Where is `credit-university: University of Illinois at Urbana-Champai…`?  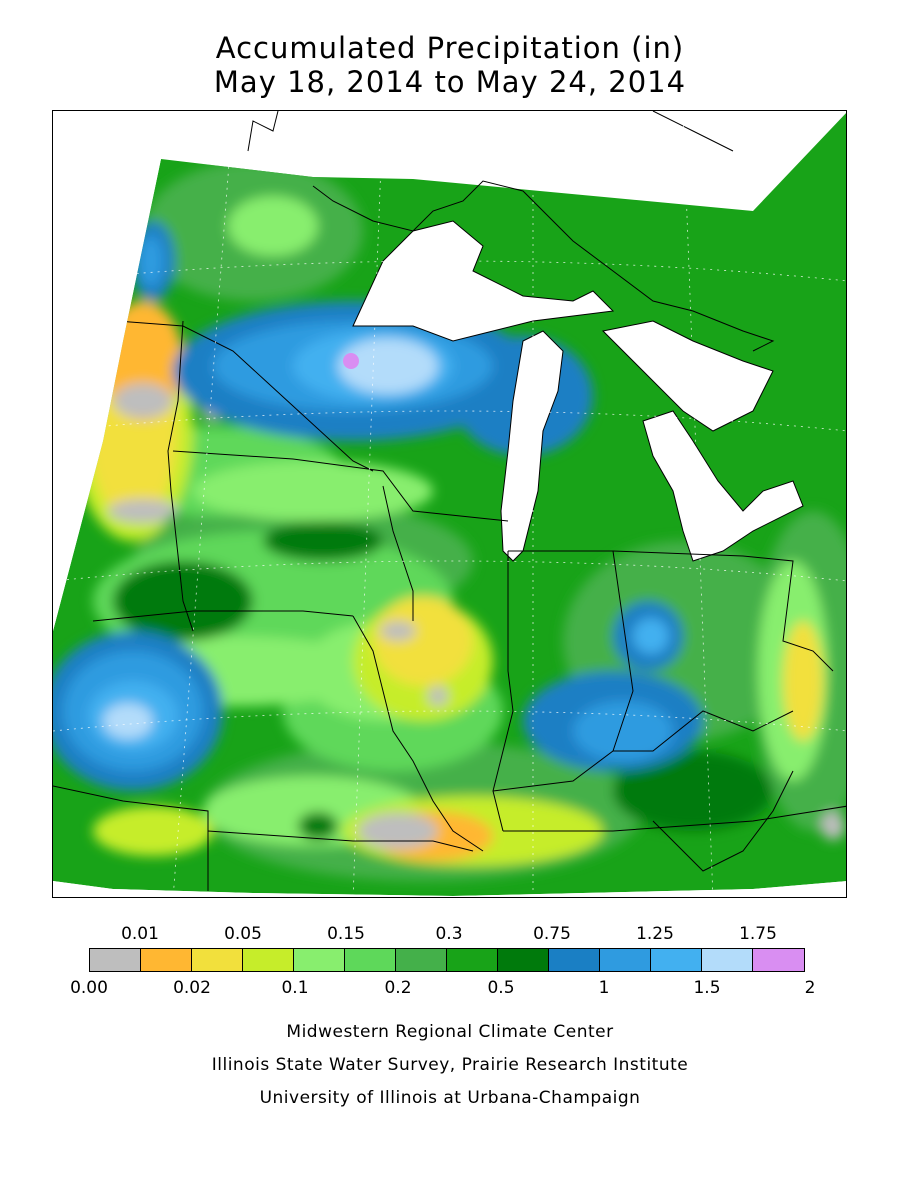
credit-university: University of Illinois at Urbana-Champai… is located at coordinates (450, 1098).